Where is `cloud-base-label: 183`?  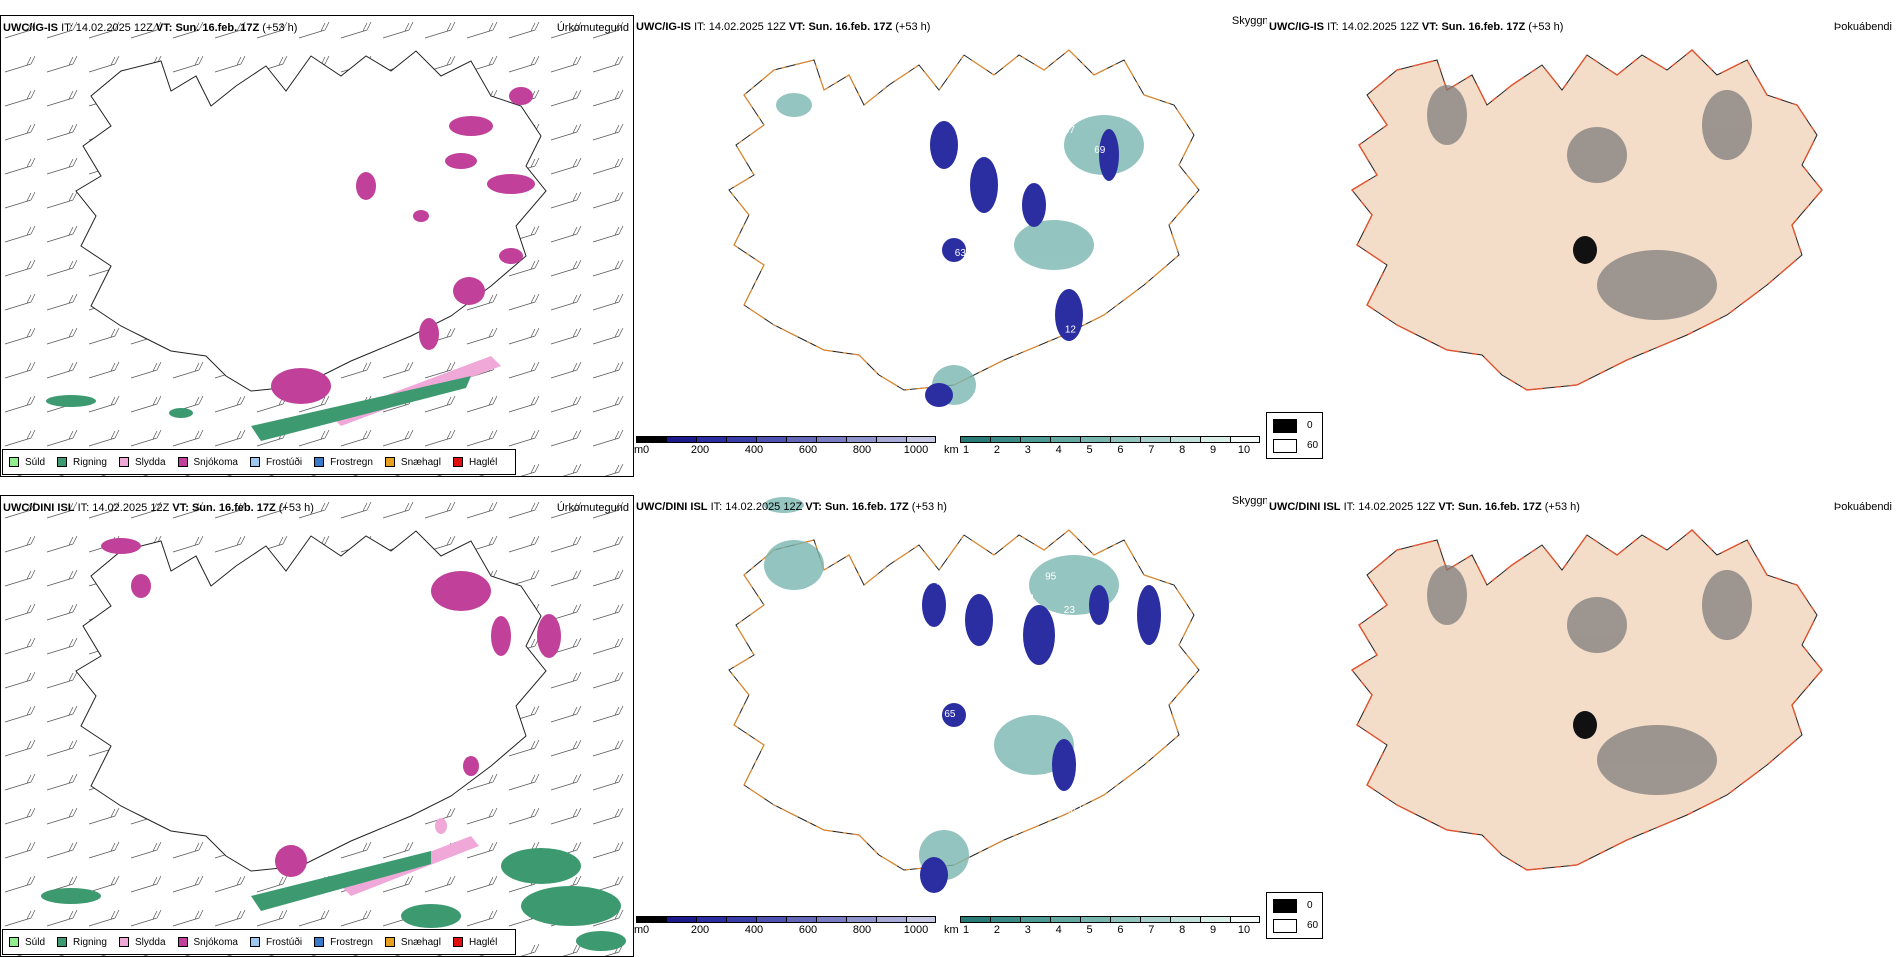
cloud-base-label: 183 is located at coordinates (1073, 809).